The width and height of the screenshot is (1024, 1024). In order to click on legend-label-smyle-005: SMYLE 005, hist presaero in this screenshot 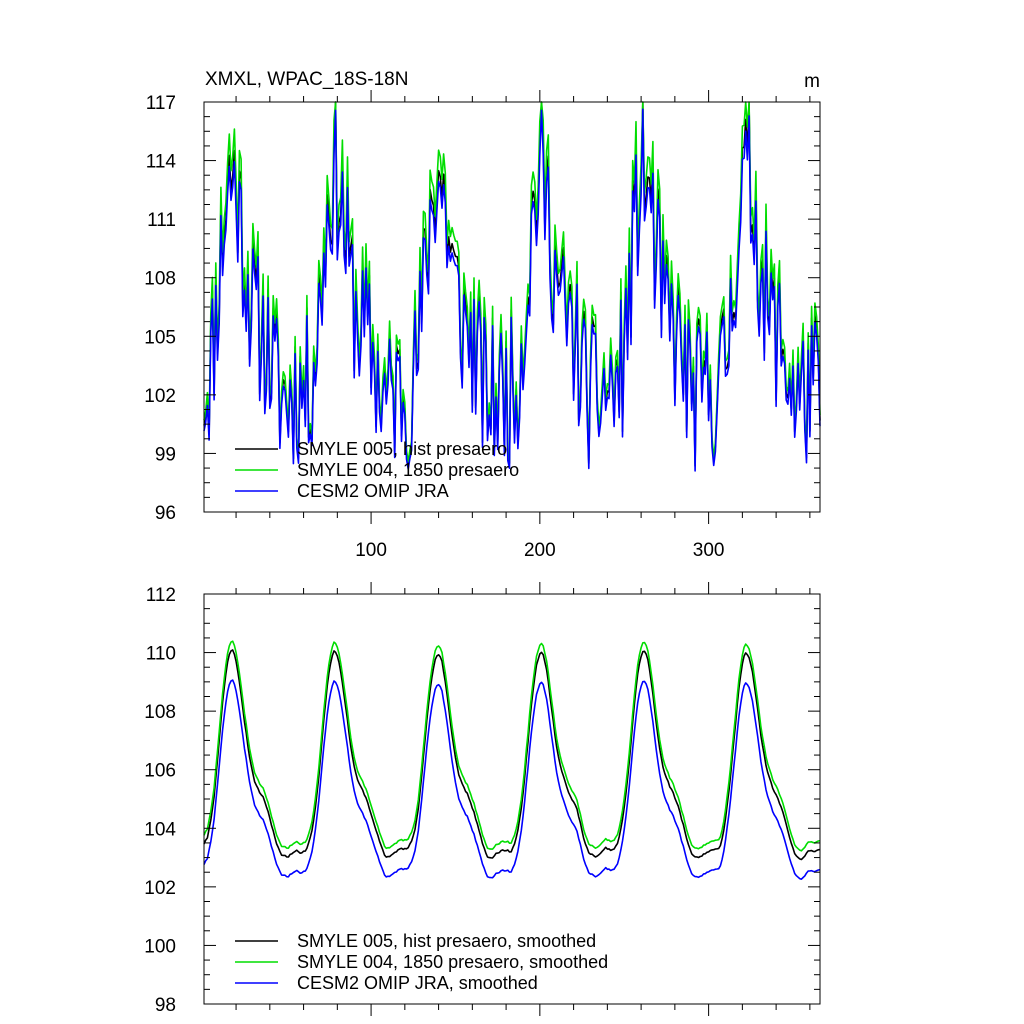, I will do `click(402, 449)`.